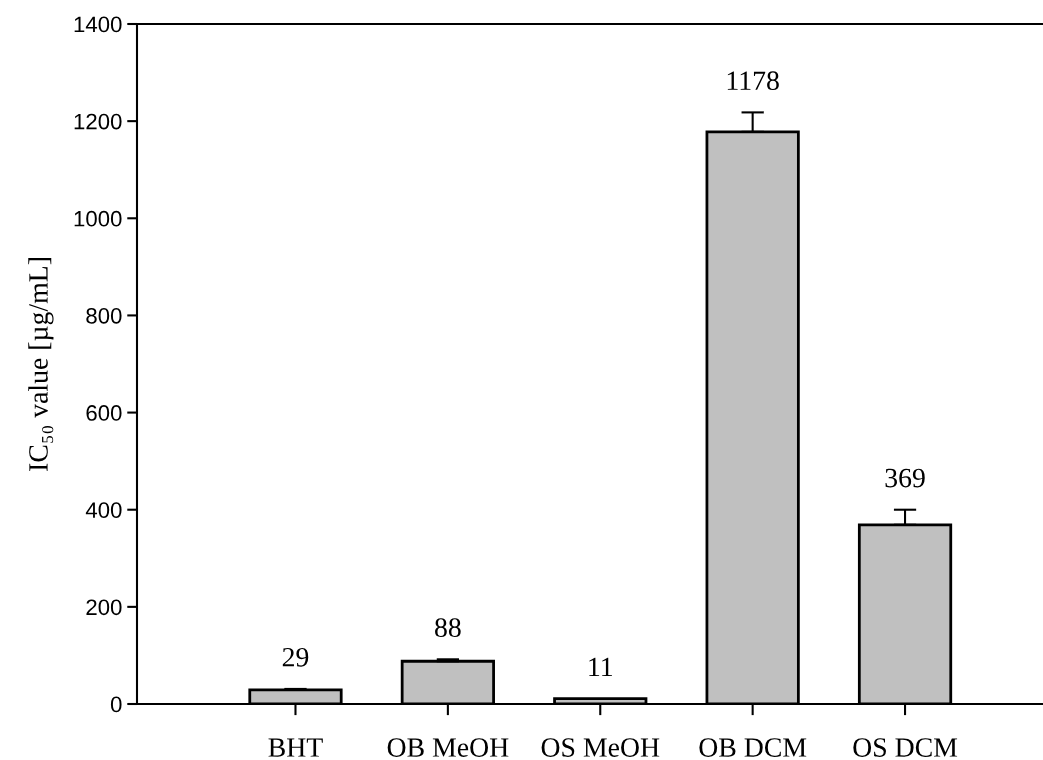 Image resolution: width=1043 pixels, height=760 pixels. I want to click on y-tick-label: 400, so click(103, 510).